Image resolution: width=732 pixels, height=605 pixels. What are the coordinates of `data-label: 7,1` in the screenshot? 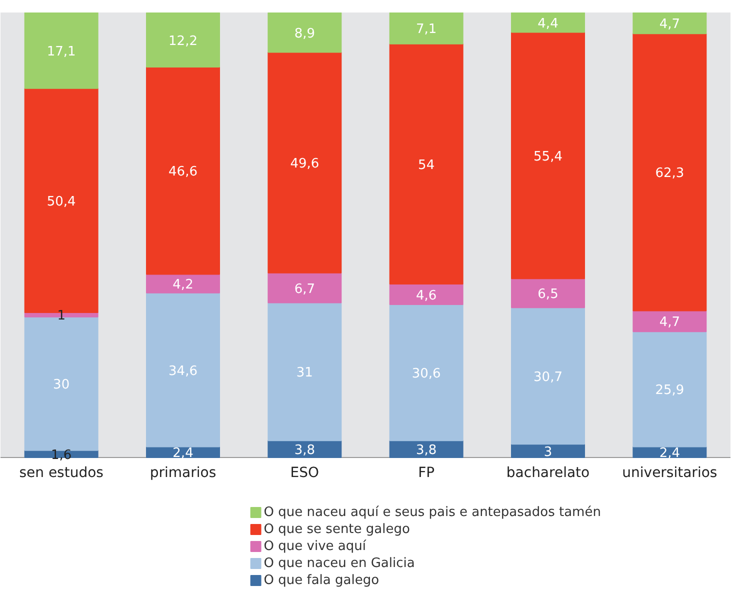 It's located at (426, 30).